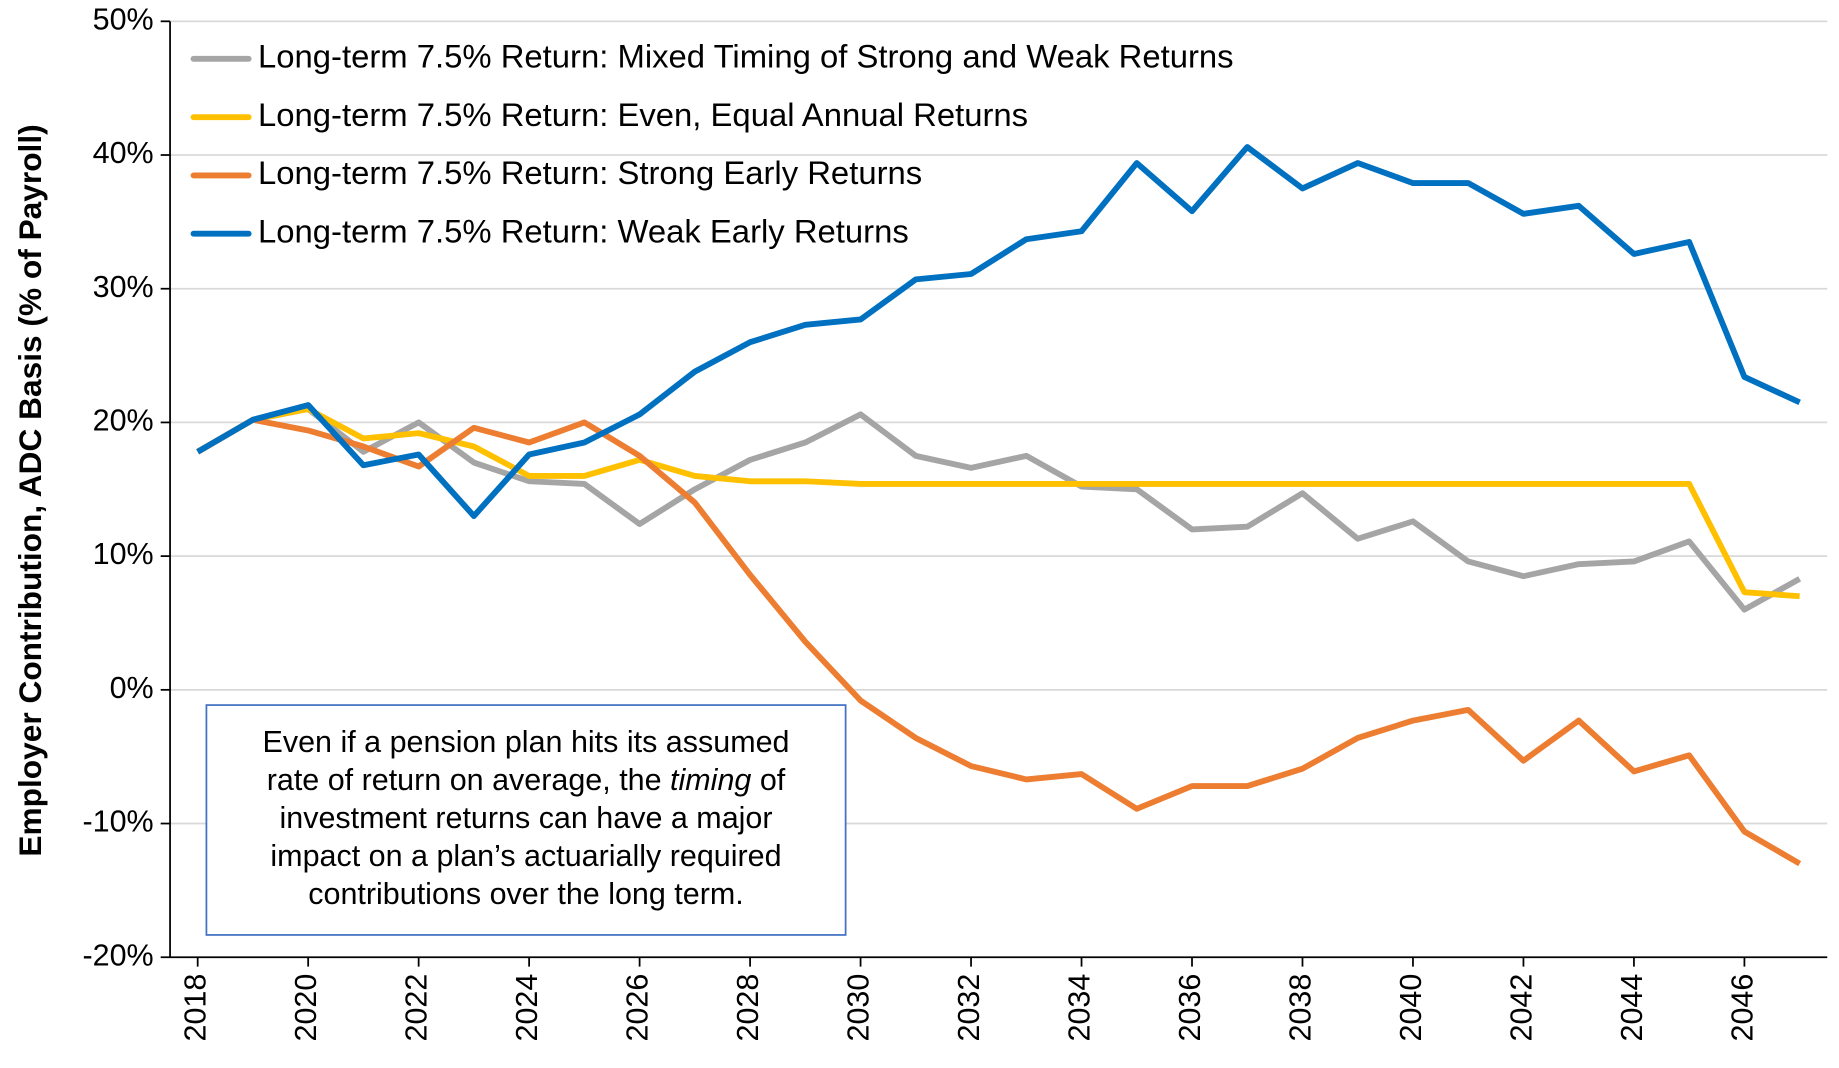  I want to click on annotation-text: investment returns can have a major, so click(525, 818).